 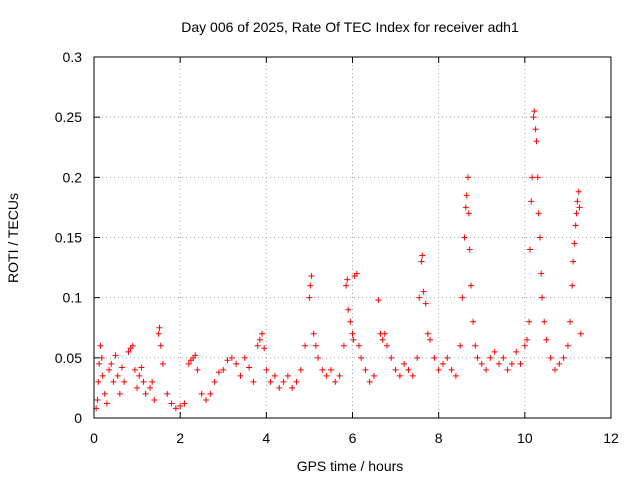 What do you see at coordinates (73, 177) in the screenshot?
I see `y-tick-label: 0.2` at bounding box center [73, 177].